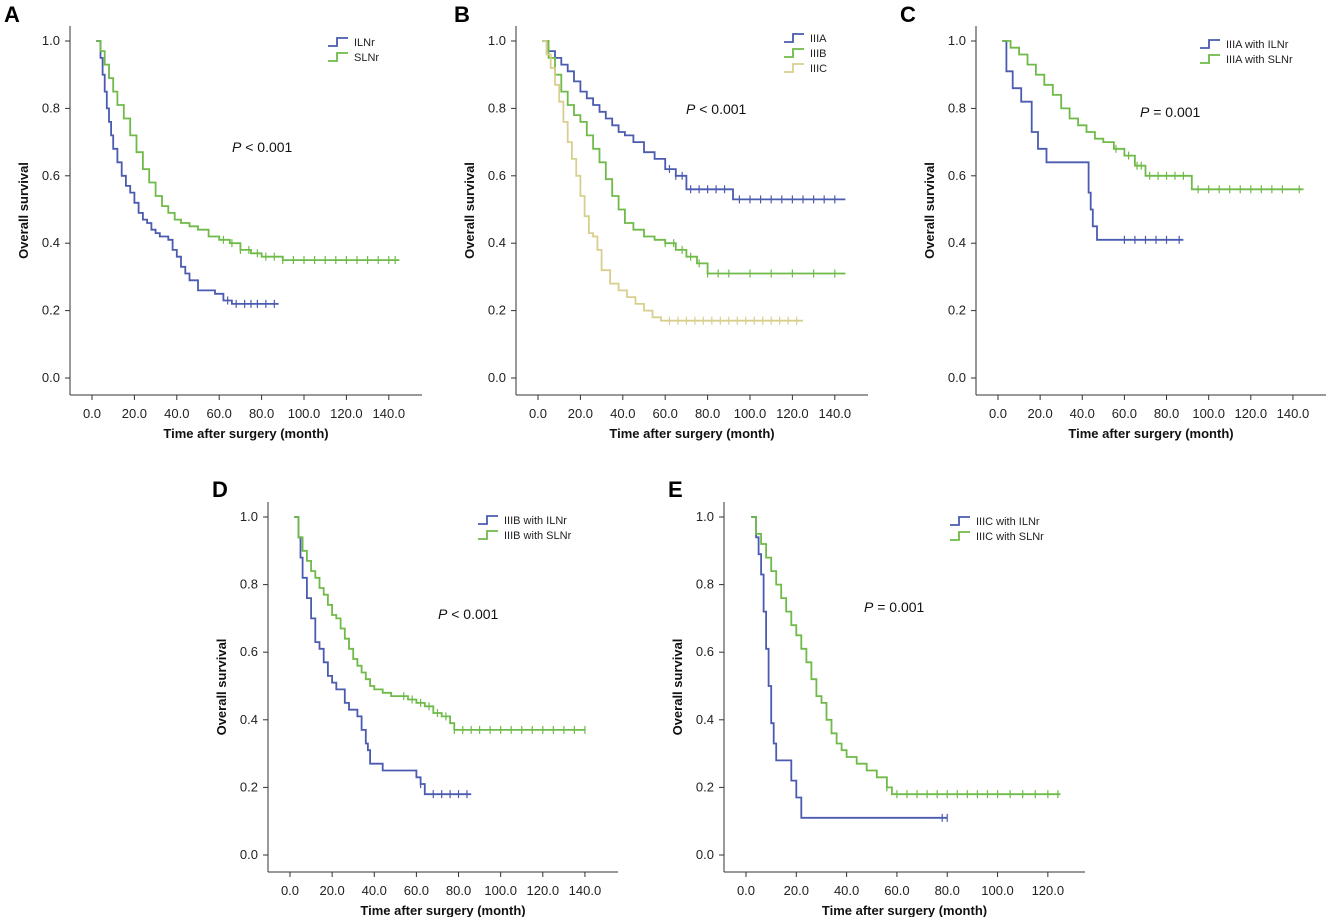  I want to click on legend-label: IIIC with SLNr, so click(1010, 537).